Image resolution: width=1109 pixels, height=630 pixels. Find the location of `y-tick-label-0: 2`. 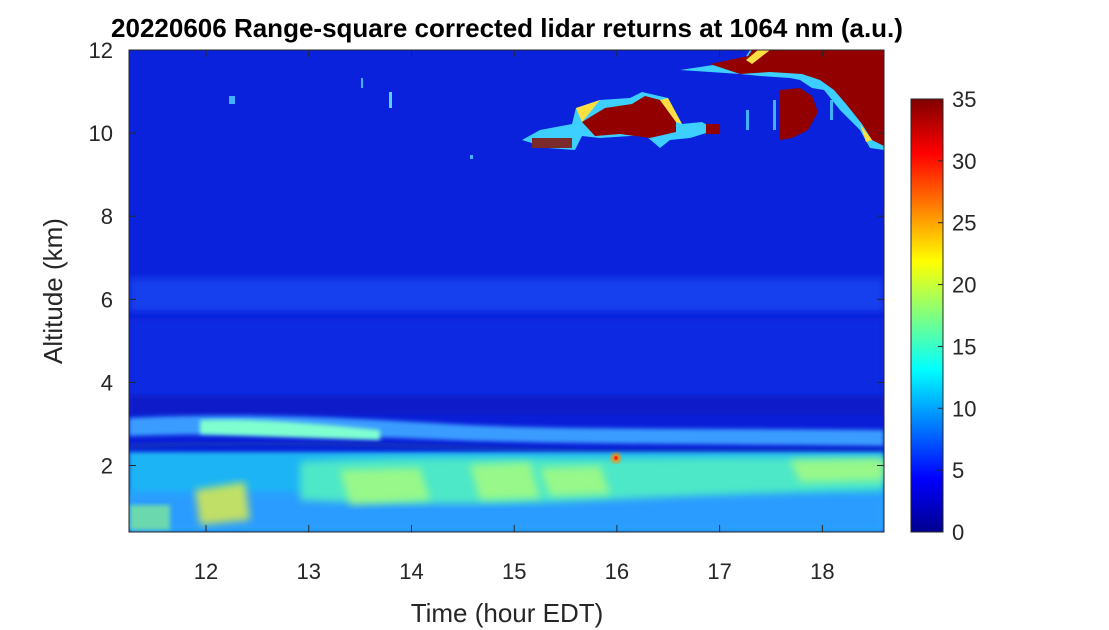

y-tick-label-0: 2 is located at coordinates (107, 466).